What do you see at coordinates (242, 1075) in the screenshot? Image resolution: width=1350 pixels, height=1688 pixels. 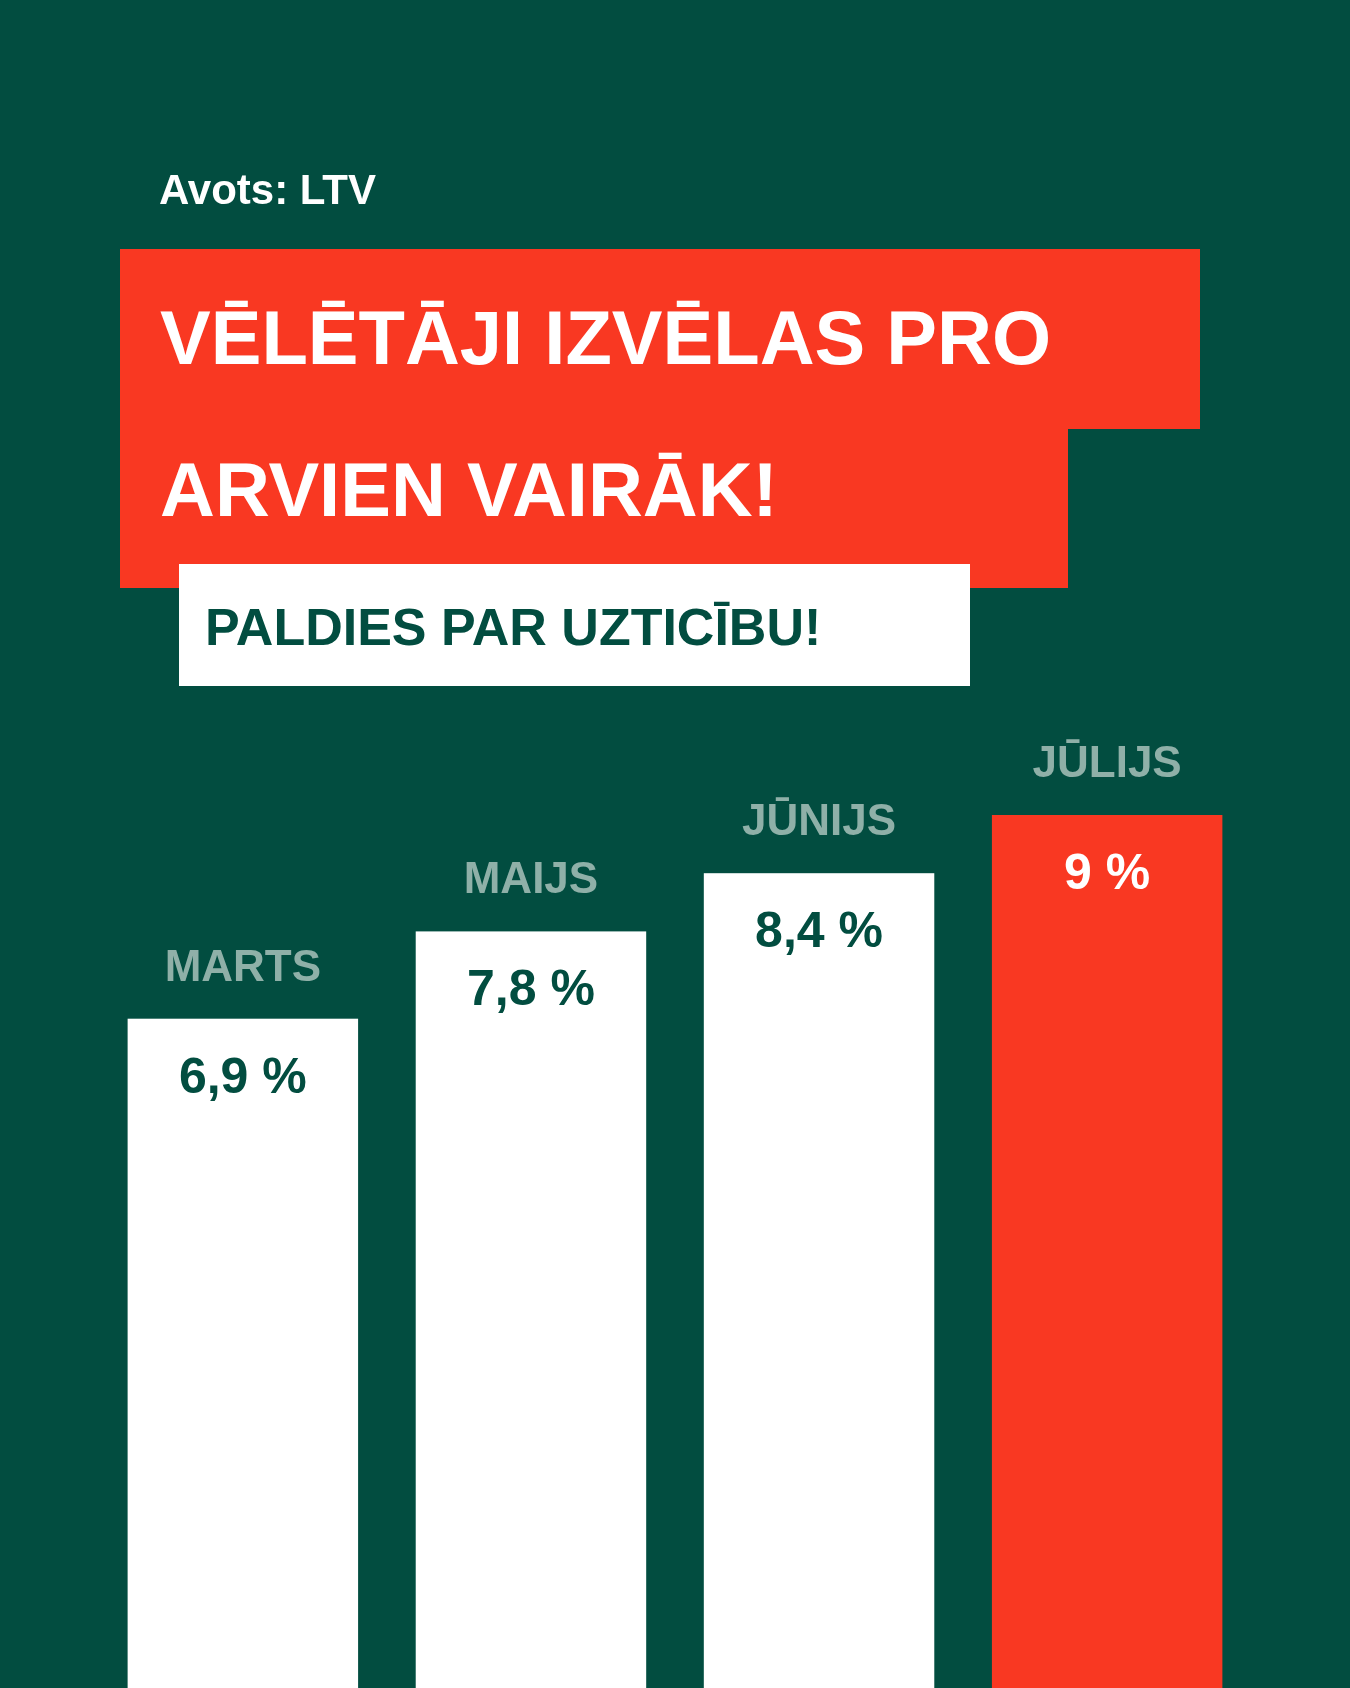 I see `data-label: 6,9 %` at bounding box center [242, 1075].